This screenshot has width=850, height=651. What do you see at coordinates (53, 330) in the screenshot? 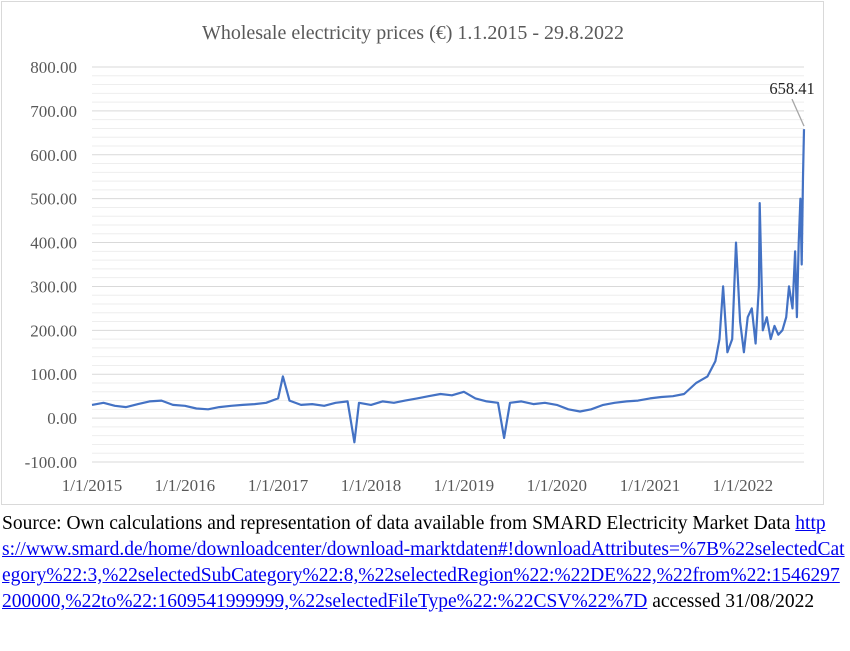
I see `y-tick-label: 200.00` at bounding box center [53, 330].